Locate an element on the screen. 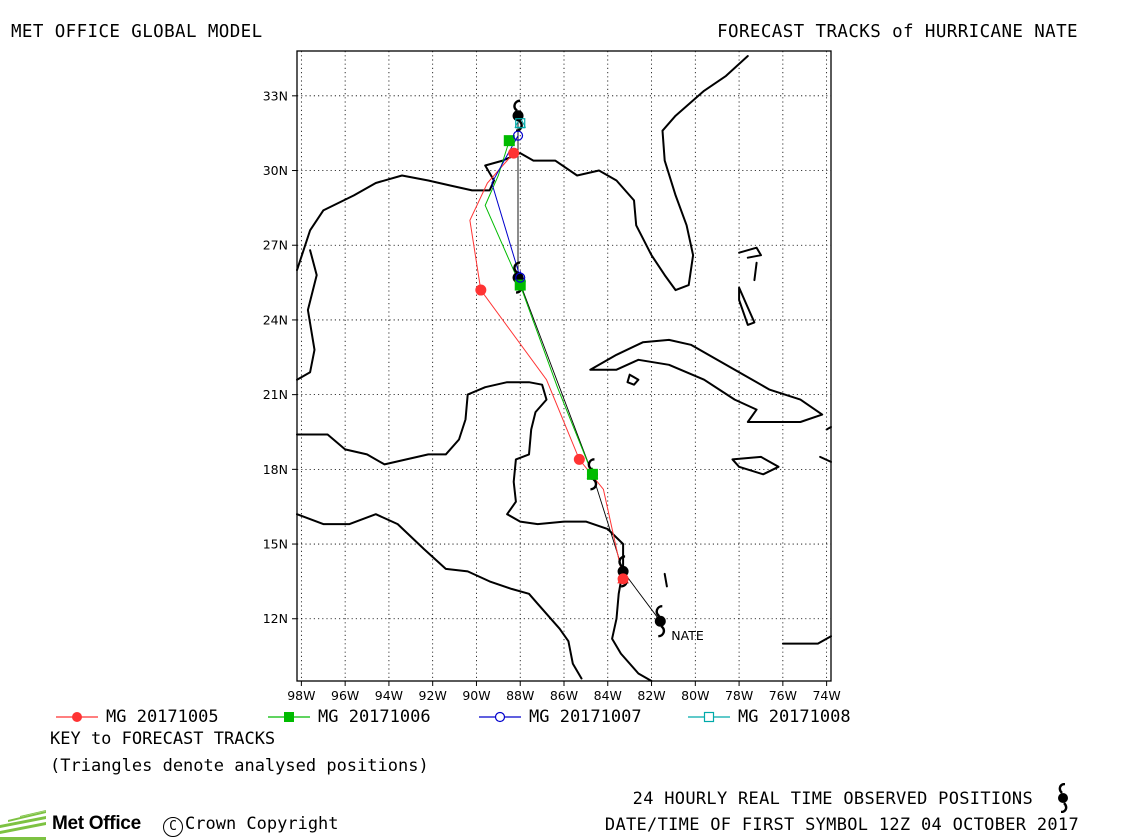 This screenshot has height=840, width=1130. legend-item-mg-20171007: MG 20171007 is located at coordinates (560, 717).